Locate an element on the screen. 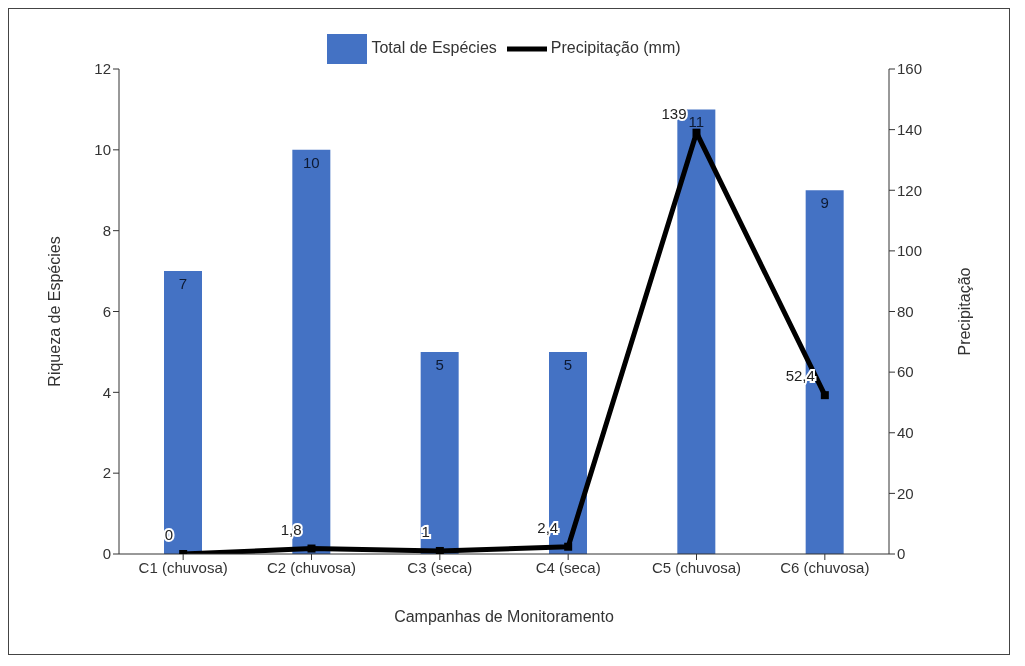 This screenshot has height=666, width=1025. y-tick-label: 6 is located at coordinates (106, 311).